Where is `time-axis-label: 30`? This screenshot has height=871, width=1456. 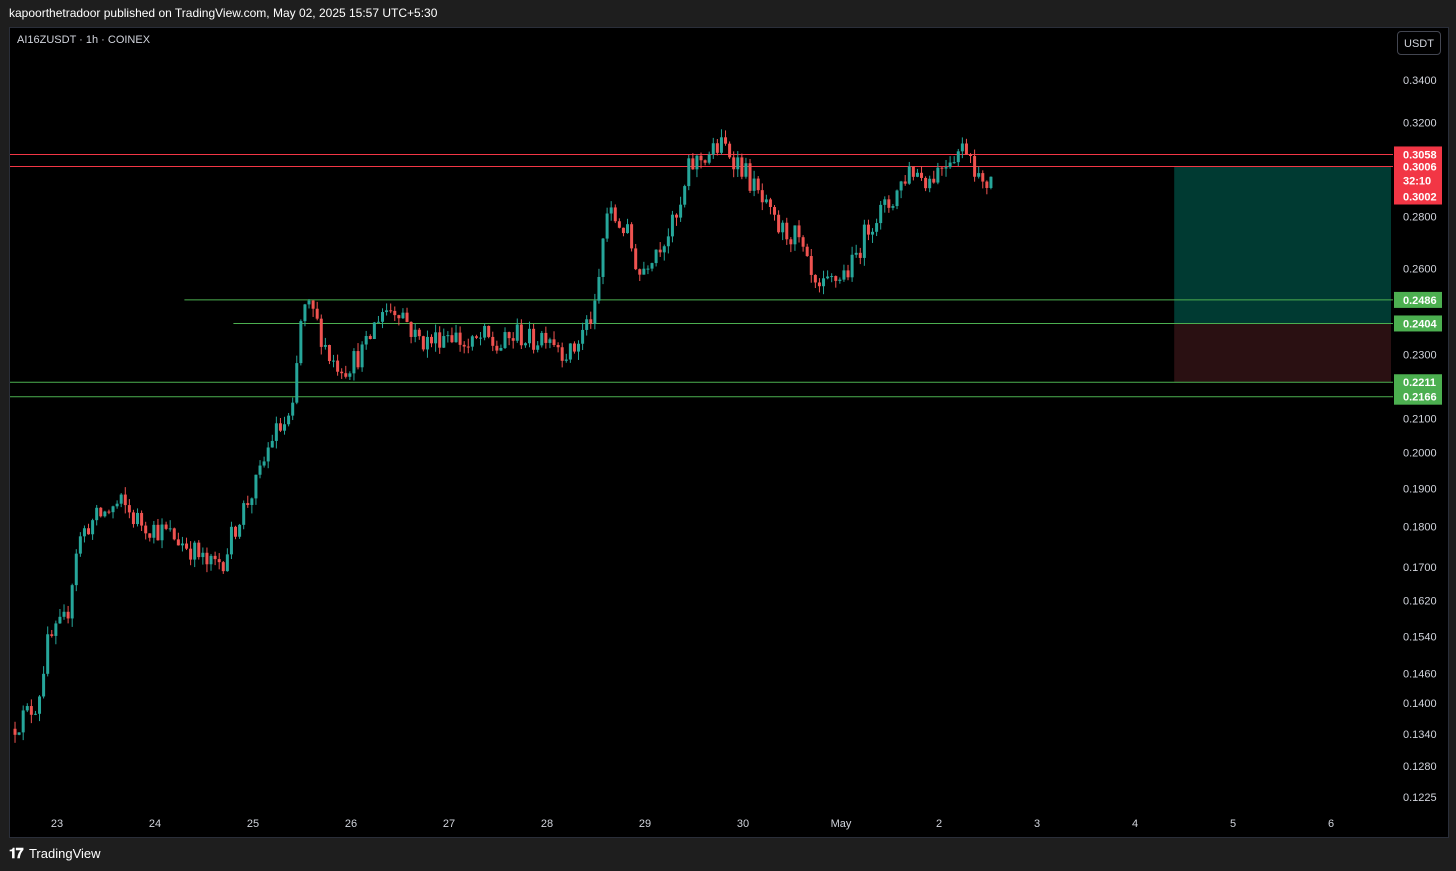 time-axis-label: 30 is located at coordinates (743, 824).